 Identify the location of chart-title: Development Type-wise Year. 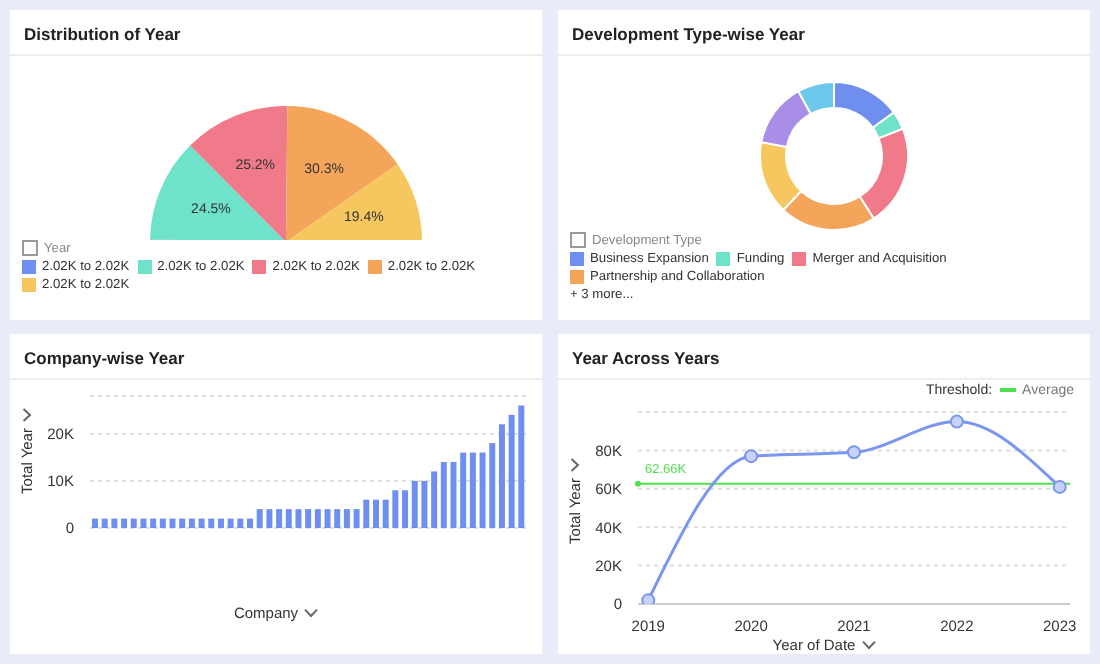
(824, 33).